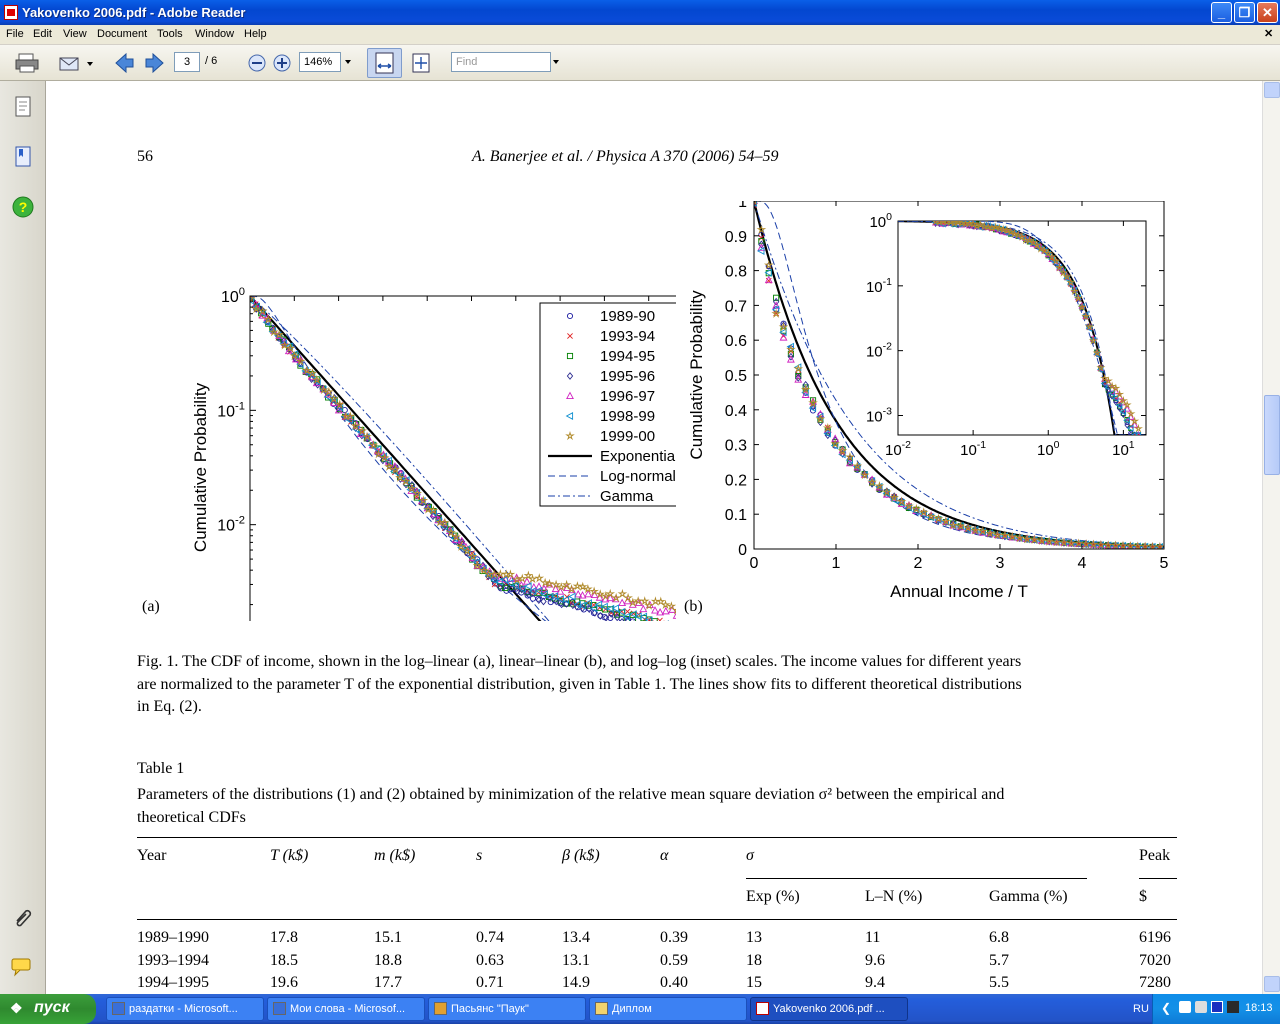 This screenshot has width=1280, height=1024. Describe the element at coordinates (736, 376) in the screenshot. I see `y-tick-label: 0.5` at that location.